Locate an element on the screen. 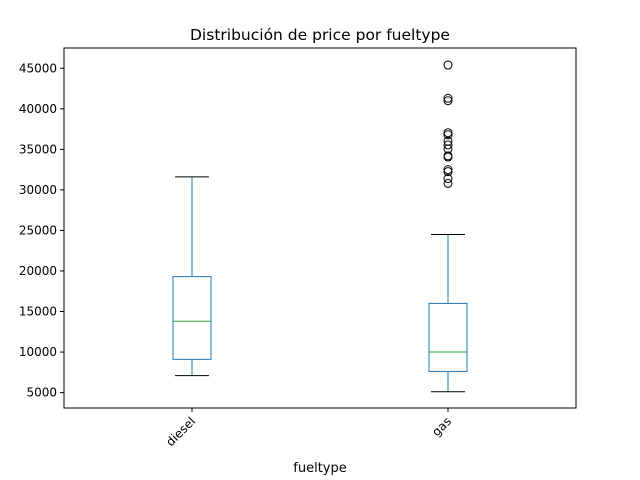 This screenshot has height=480, width=640. y-tick-label-25000: 25000 is located at coordinates (38, 230).